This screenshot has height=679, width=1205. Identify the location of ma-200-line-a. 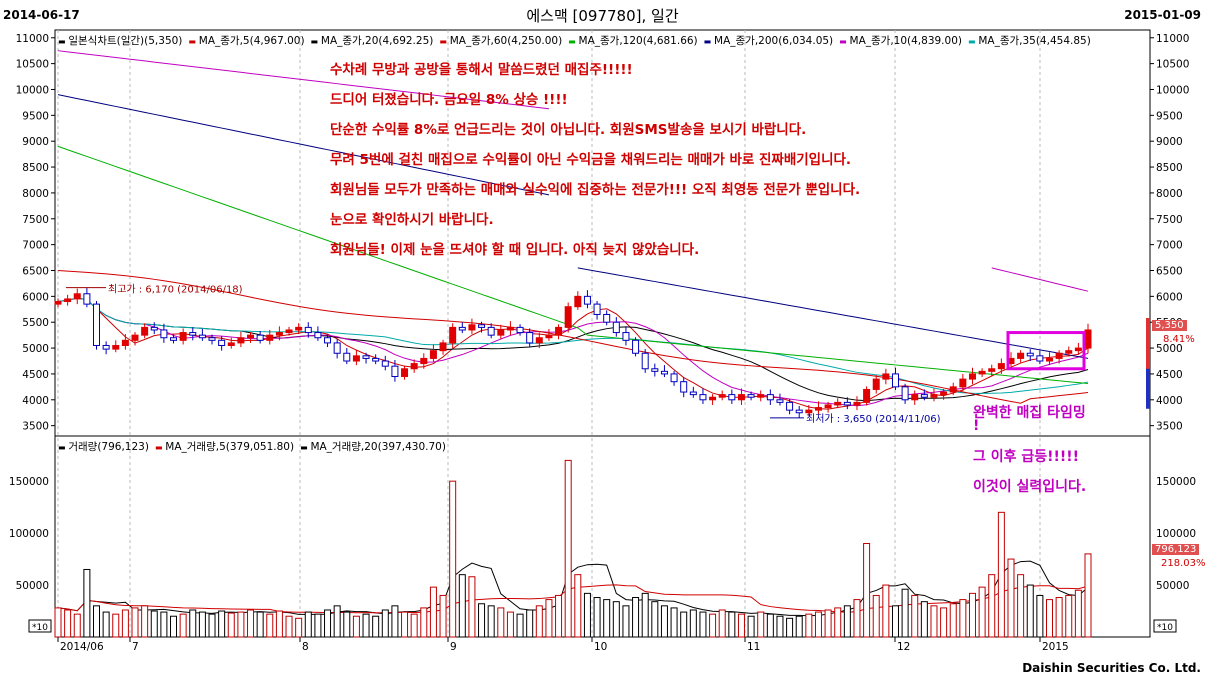
(303, 145).